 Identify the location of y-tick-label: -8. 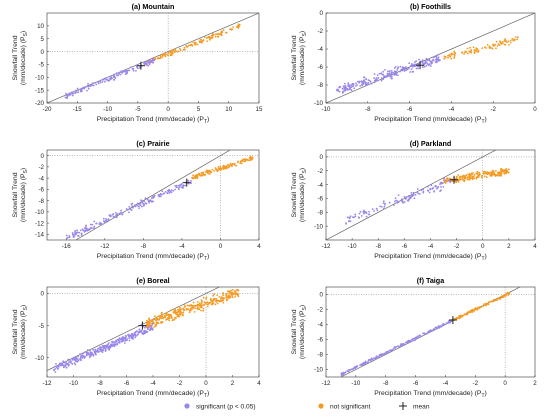
(320, 85).